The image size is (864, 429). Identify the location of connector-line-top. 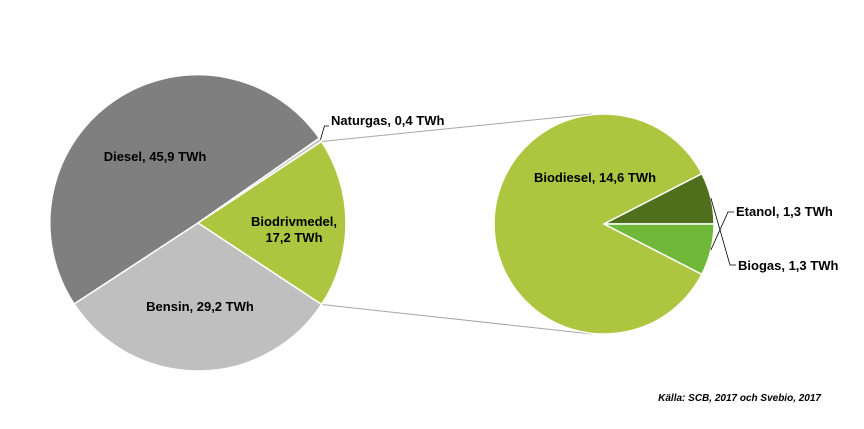
(457, 128).